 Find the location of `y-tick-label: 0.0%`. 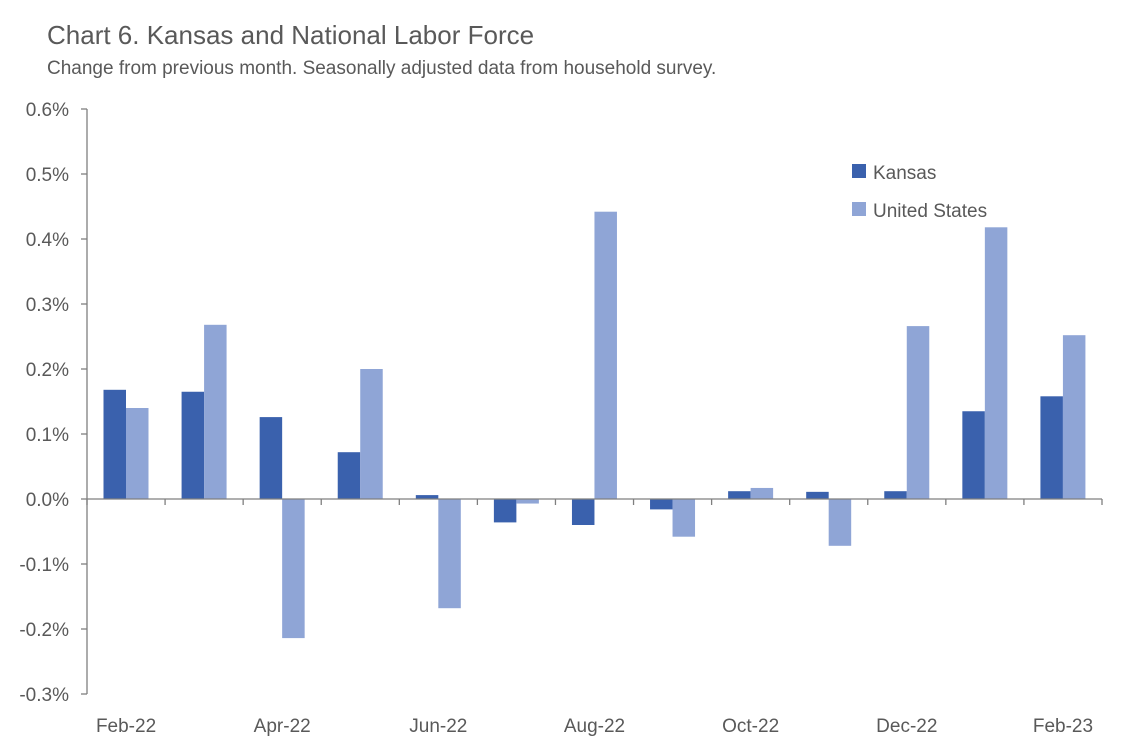

y-tick-label: 0.0% is located at coordinates (47, 500).